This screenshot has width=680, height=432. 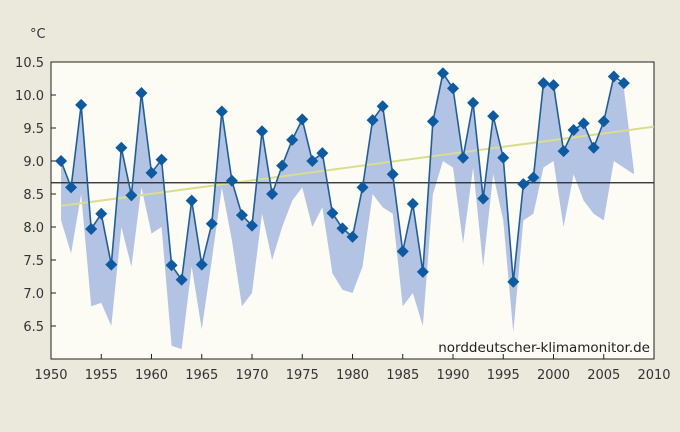 What do you see at coordinates (101, 375) in the screenshot?
I see `x-tick-label: 1955` at bounding box center [101, 375].